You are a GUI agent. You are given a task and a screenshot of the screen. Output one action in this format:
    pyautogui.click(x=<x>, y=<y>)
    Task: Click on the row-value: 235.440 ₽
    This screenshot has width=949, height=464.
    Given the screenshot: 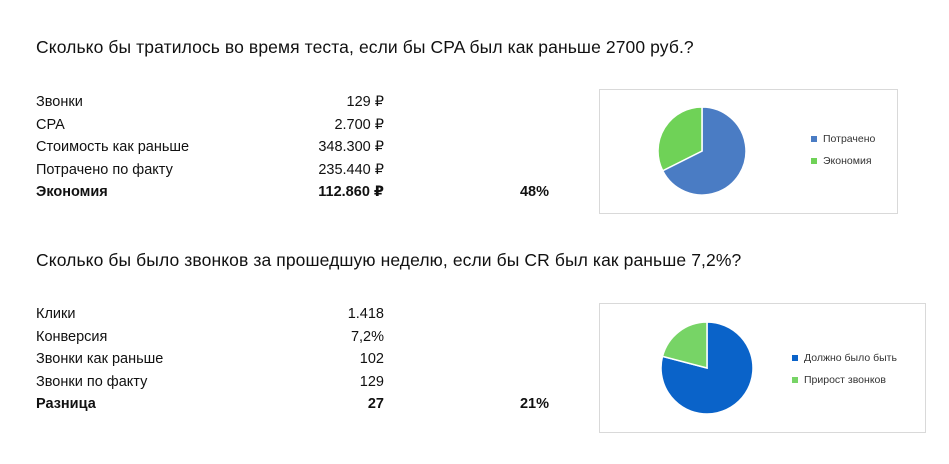 What is the action you would take?
    pyautogui.click(x=351, y=169)
    